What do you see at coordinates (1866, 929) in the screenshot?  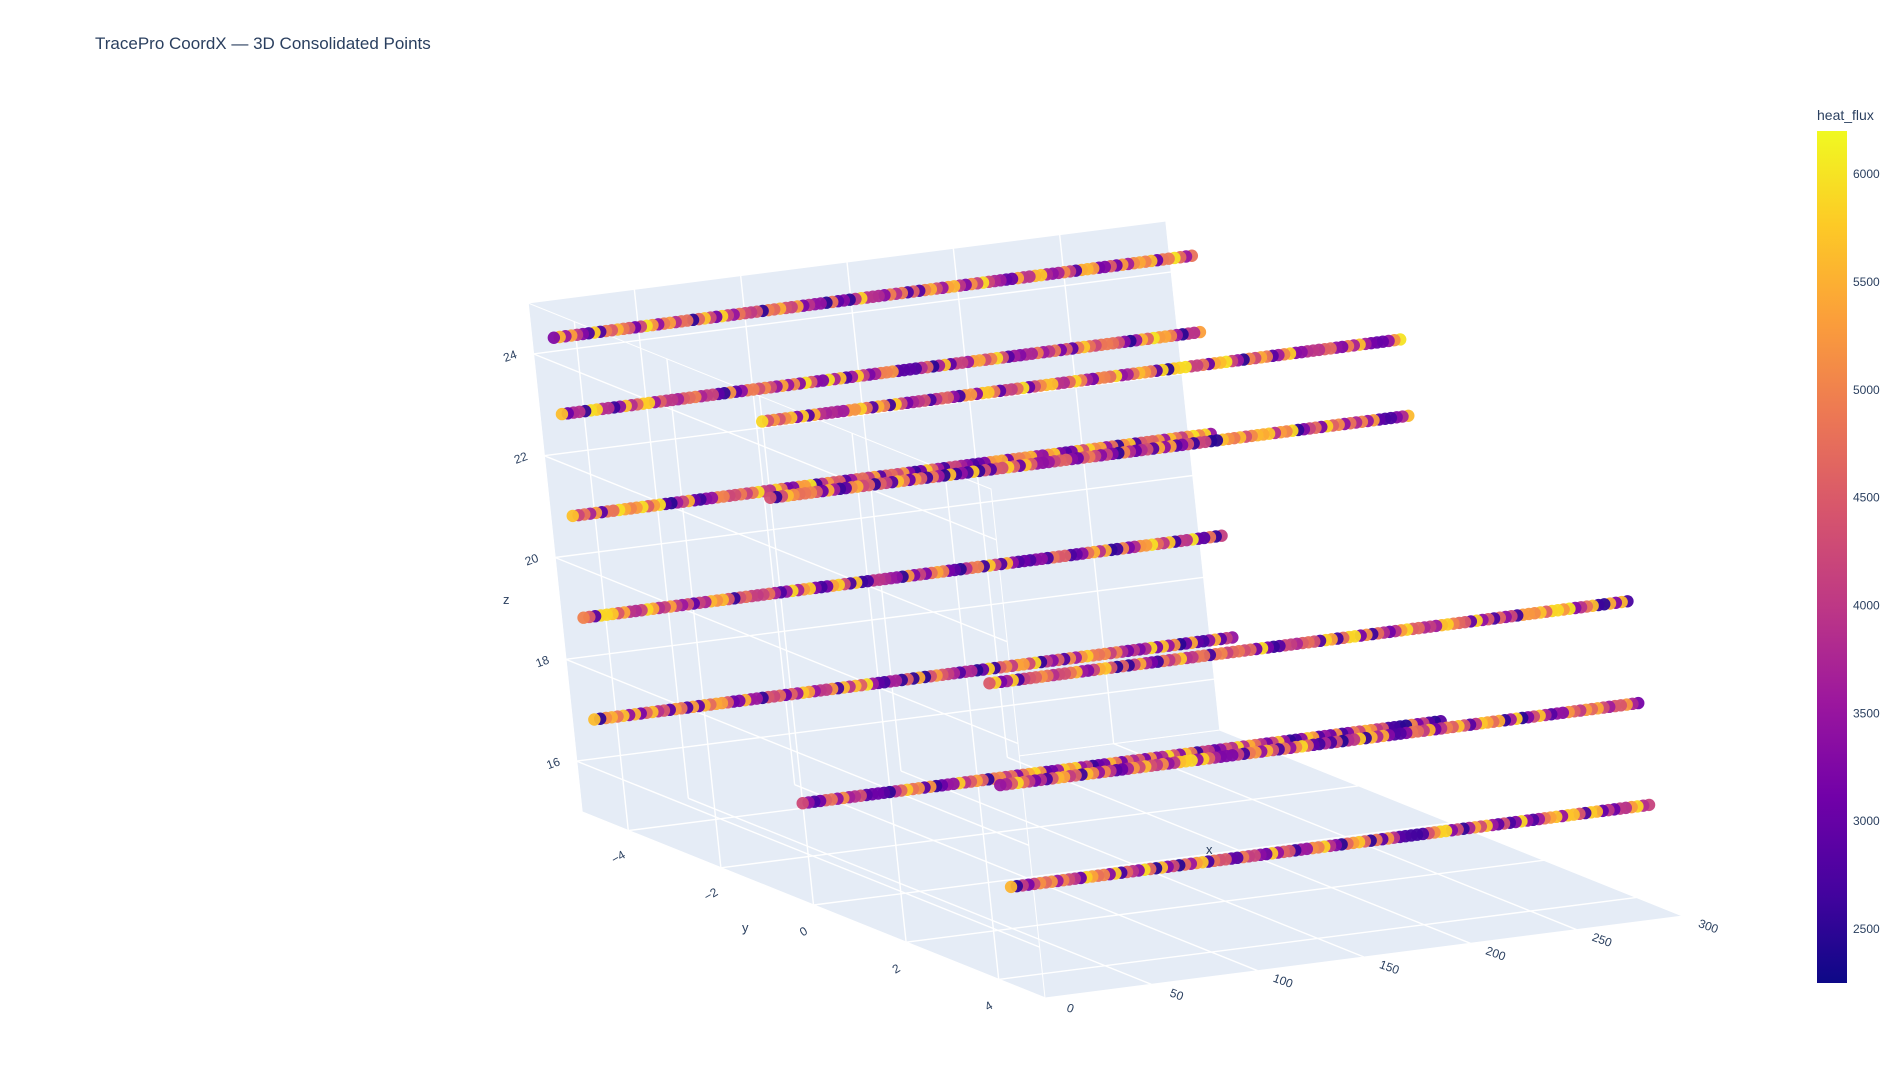 I see `colorbar-tick-label: 2500` at bounding box center [1866, 929].